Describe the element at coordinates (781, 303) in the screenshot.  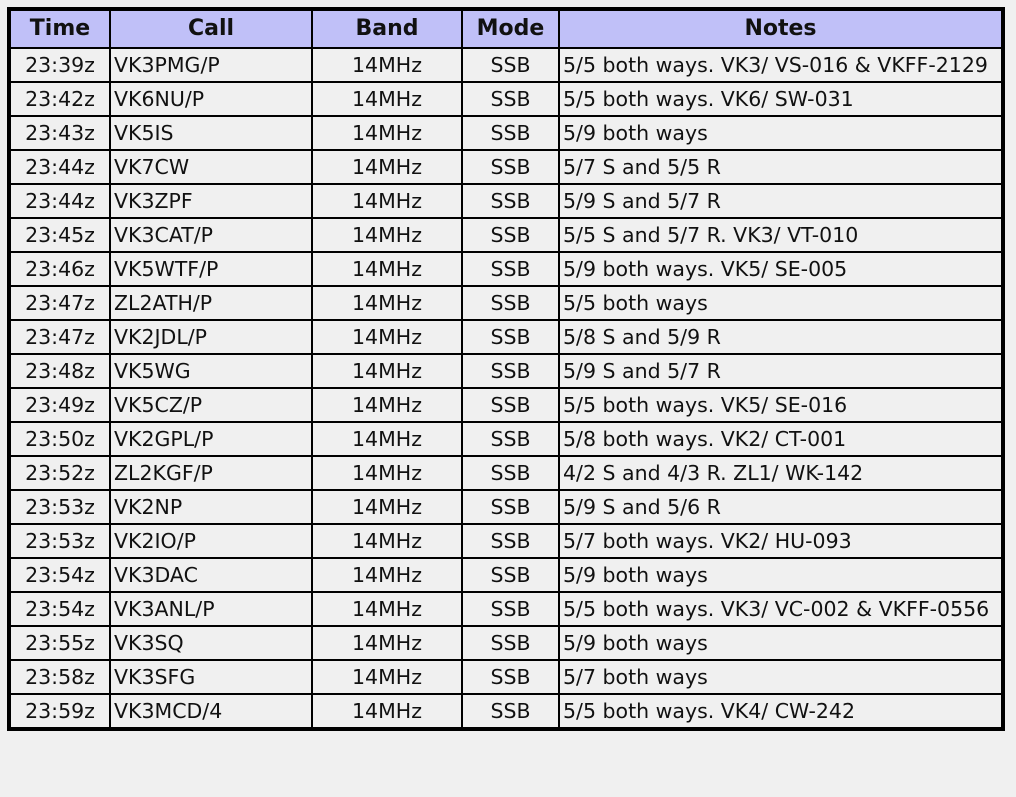
I see `notes-cell: 5/5 both ways` at that location.